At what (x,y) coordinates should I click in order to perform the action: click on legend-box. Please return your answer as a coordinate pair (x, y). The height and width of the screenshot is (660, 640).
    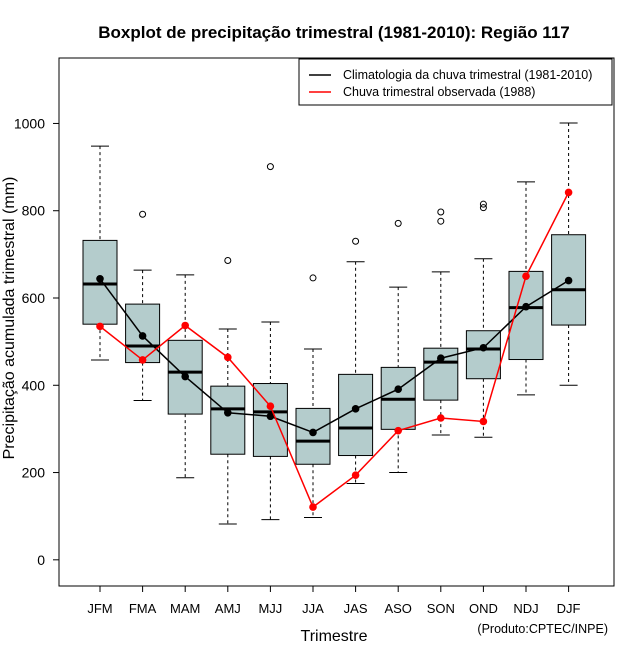
    Looking at the image, I should click on (455, 82).